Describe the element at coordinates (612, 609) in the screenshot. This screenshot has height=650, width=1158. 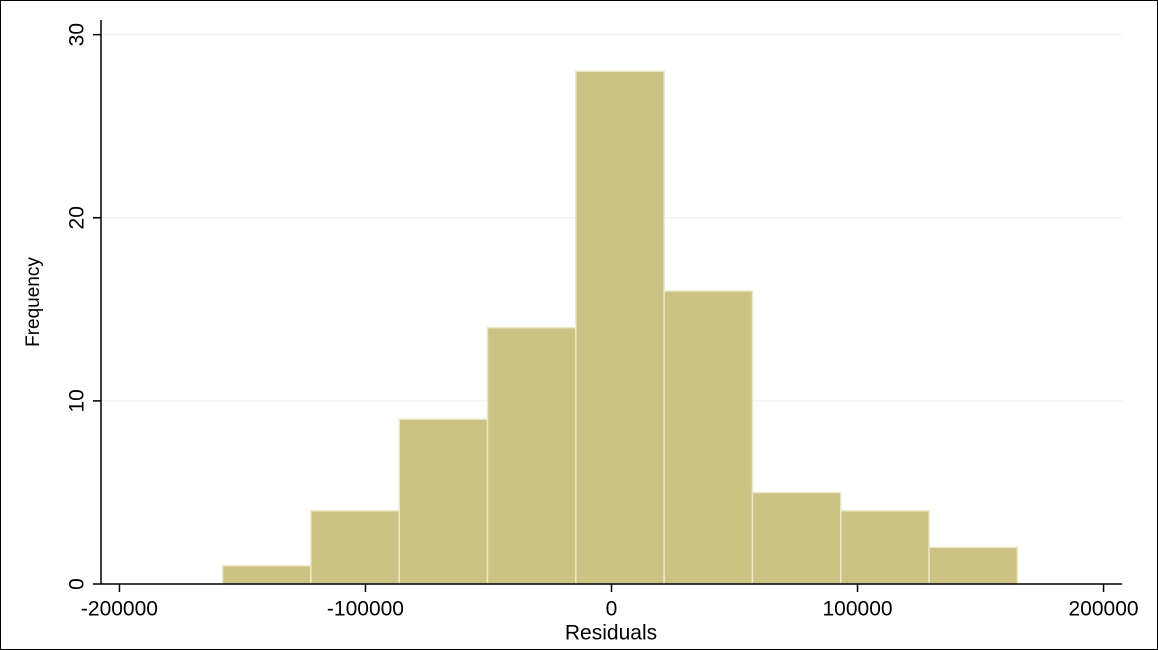
I see `x-tick-label: 0` at that location.